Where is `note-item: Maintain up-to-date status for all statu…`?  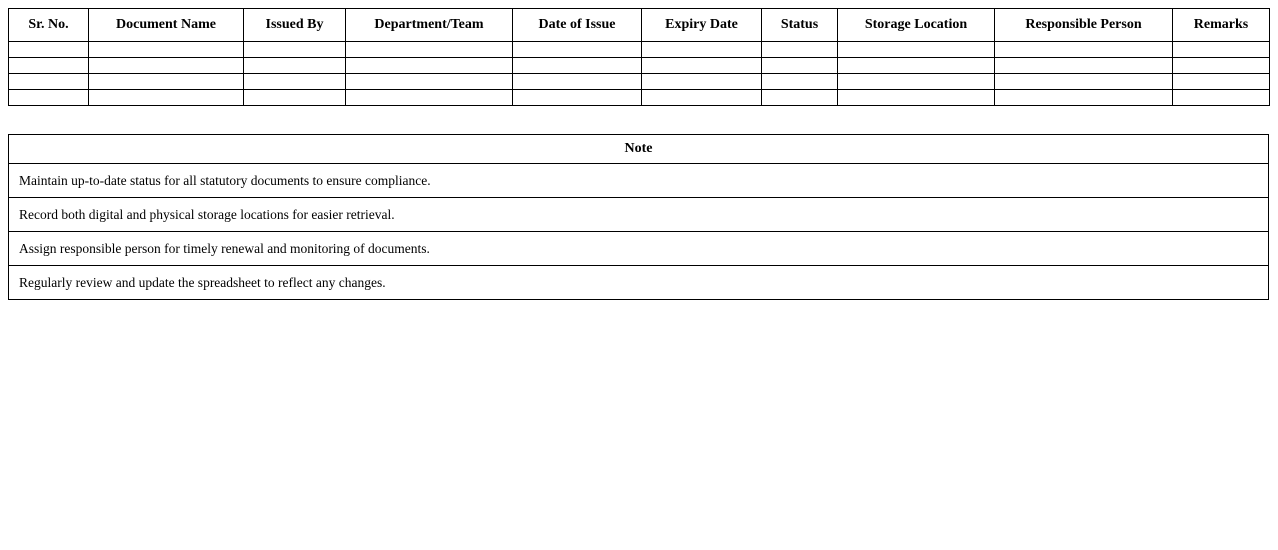 note-item: Maintain up-to-date status for all statu… is located at coordinates (638, 180).